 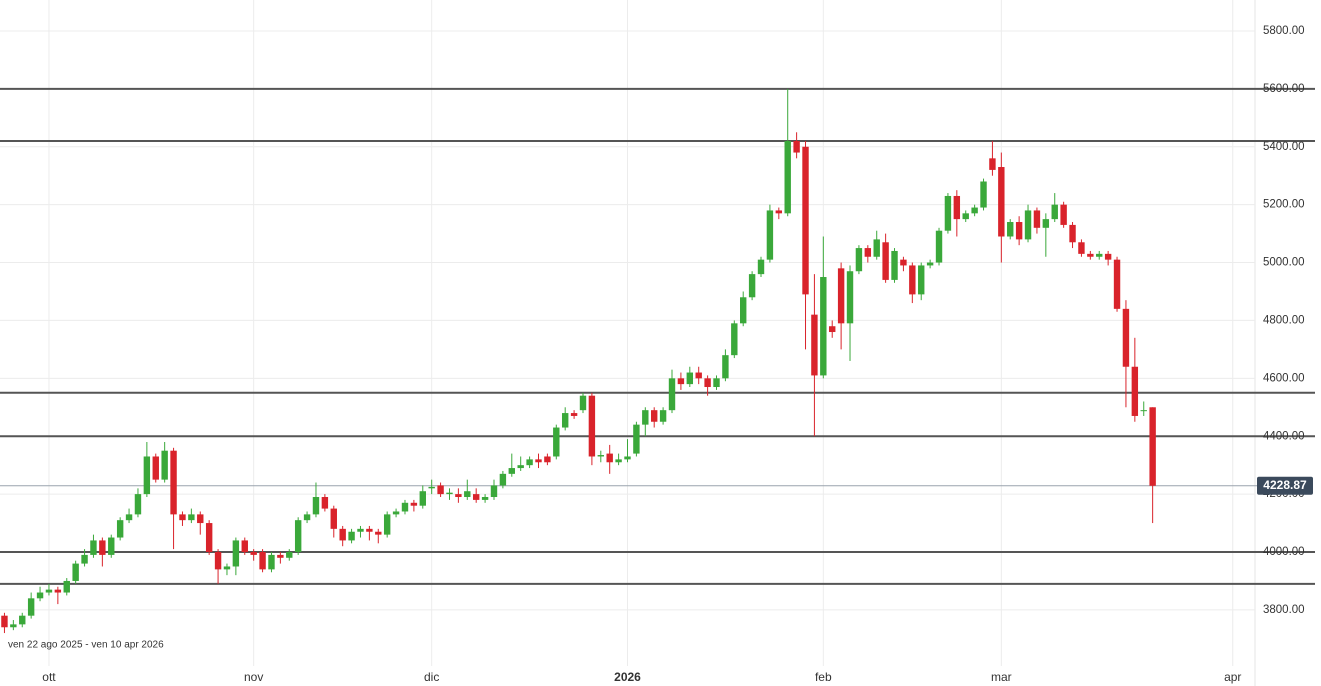 I want to click on y-tick-label: 4400.00, so click(x=1284, y=436).